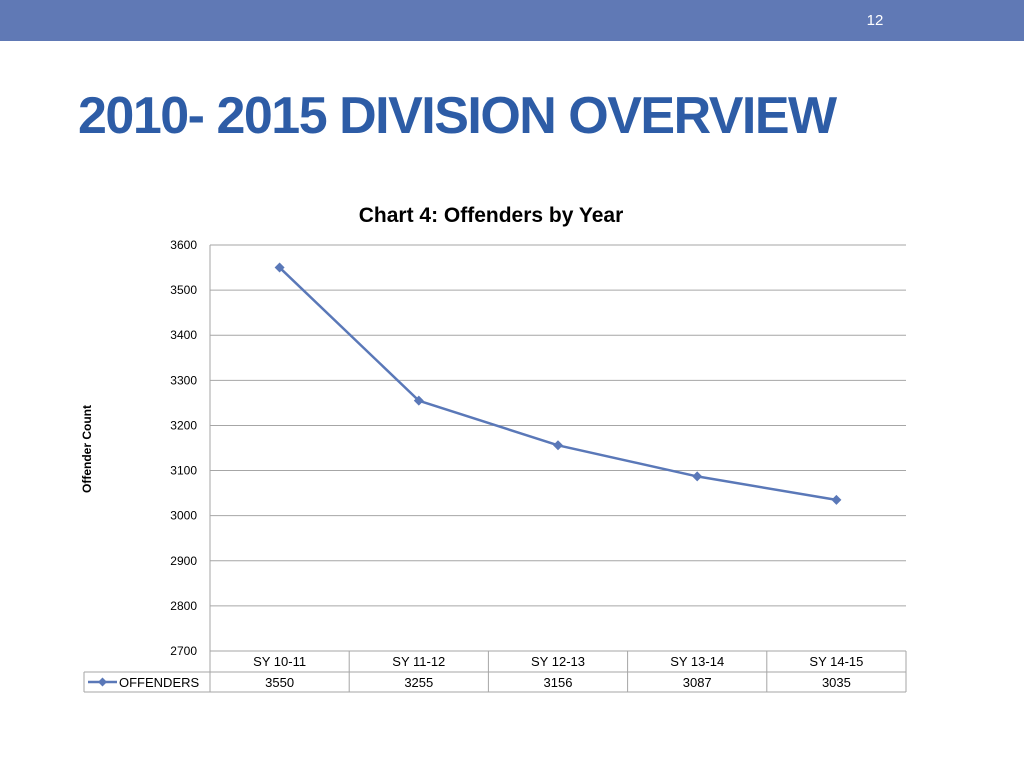  Describe the element at coordinates (183, 561) in the screenshot. I see `y-tick-label: 2900` at that location.